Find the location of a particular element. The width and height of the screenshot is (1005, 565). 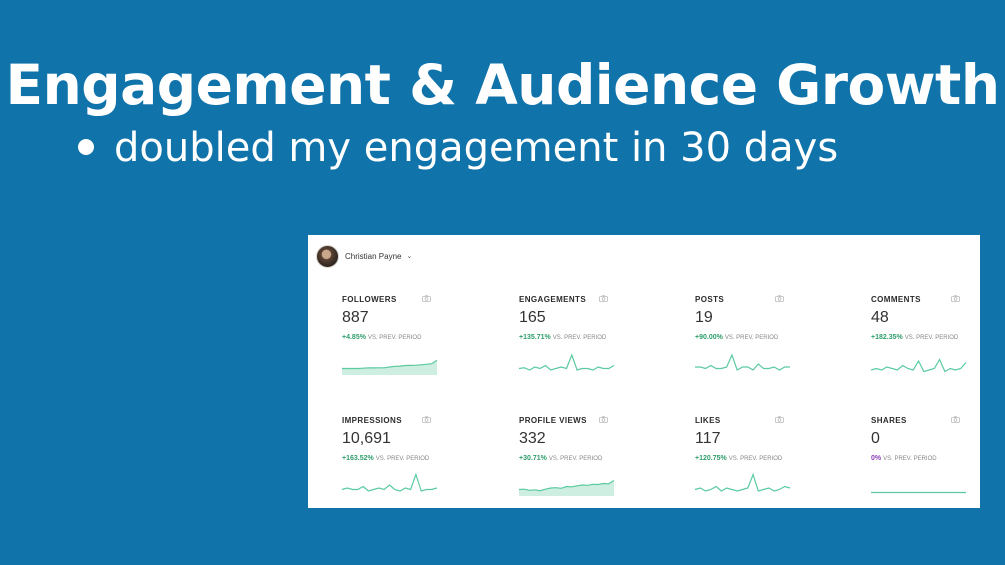

profile-views-sparkline is located at coordinates (566, 487).